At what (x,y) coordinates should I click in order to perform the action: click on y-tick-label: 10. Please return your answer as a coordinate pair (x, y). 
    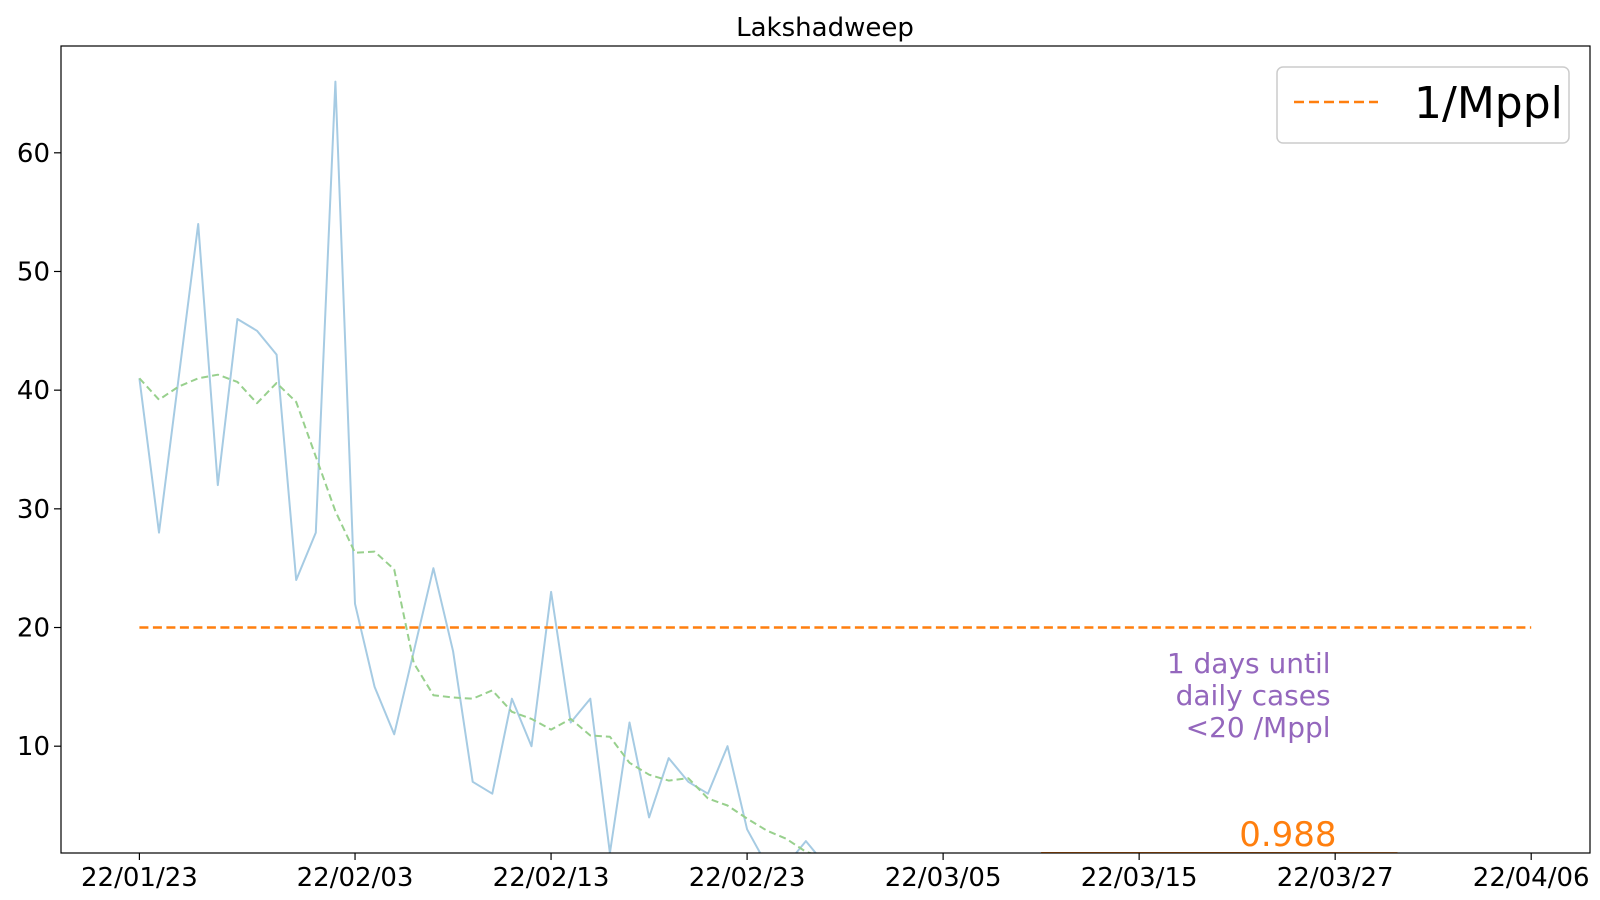
    Looking at the image, I should click on (33, 747).